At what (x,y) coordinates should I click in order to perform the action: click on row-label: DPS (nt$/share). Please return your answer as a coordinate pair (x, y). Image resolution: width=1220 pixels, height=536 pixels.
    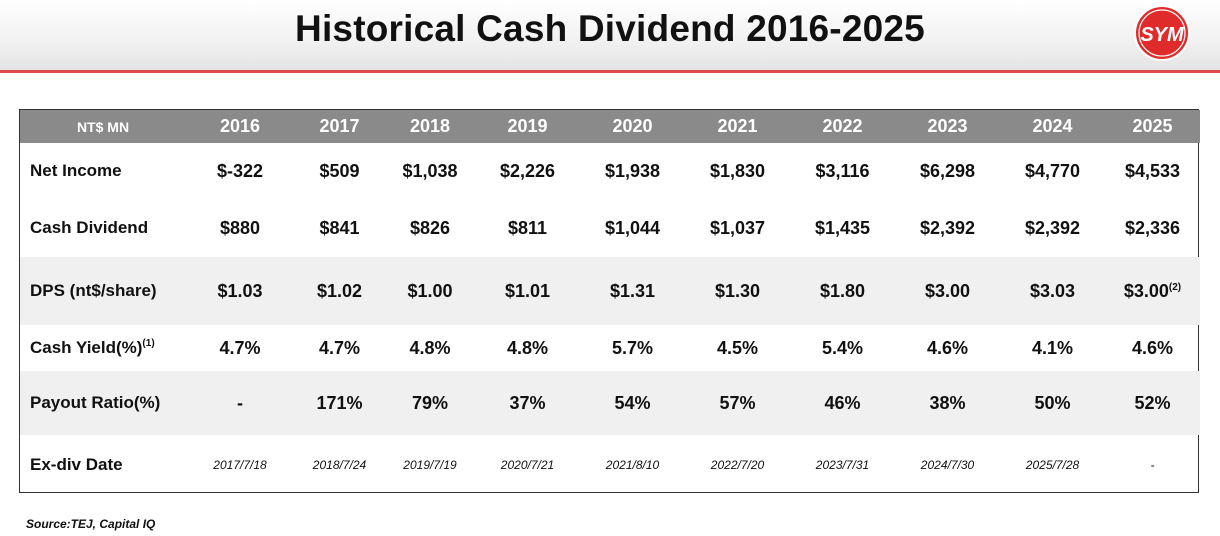
    Looking at the image, I should click on (103, 291).